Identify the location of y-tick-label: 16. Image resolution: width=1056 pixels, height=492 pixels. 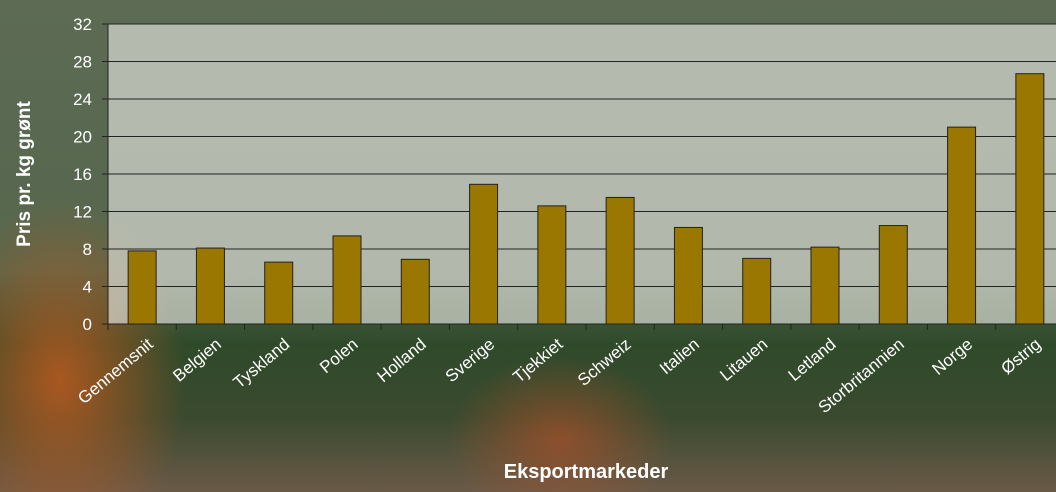
(82, 174).